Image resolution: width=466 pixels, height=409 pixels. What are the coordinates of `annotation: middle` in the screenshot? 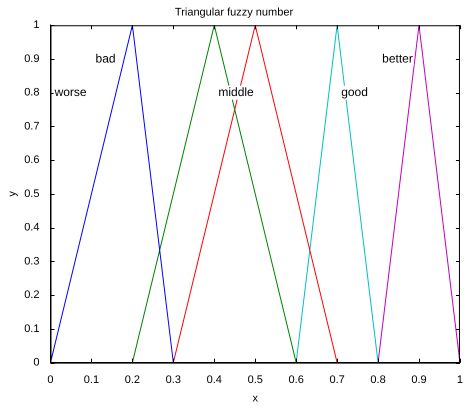 It's located at (236, 91).